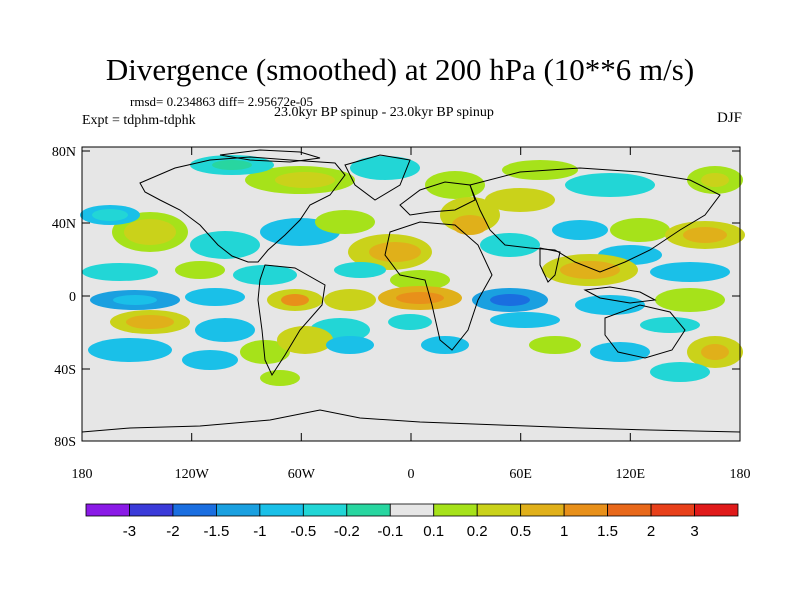 The height and width of the screenshot is (600, 800). Describe the element at coordinates (291, 320) in the screenshot. I see `coastline-south-america` at that location.